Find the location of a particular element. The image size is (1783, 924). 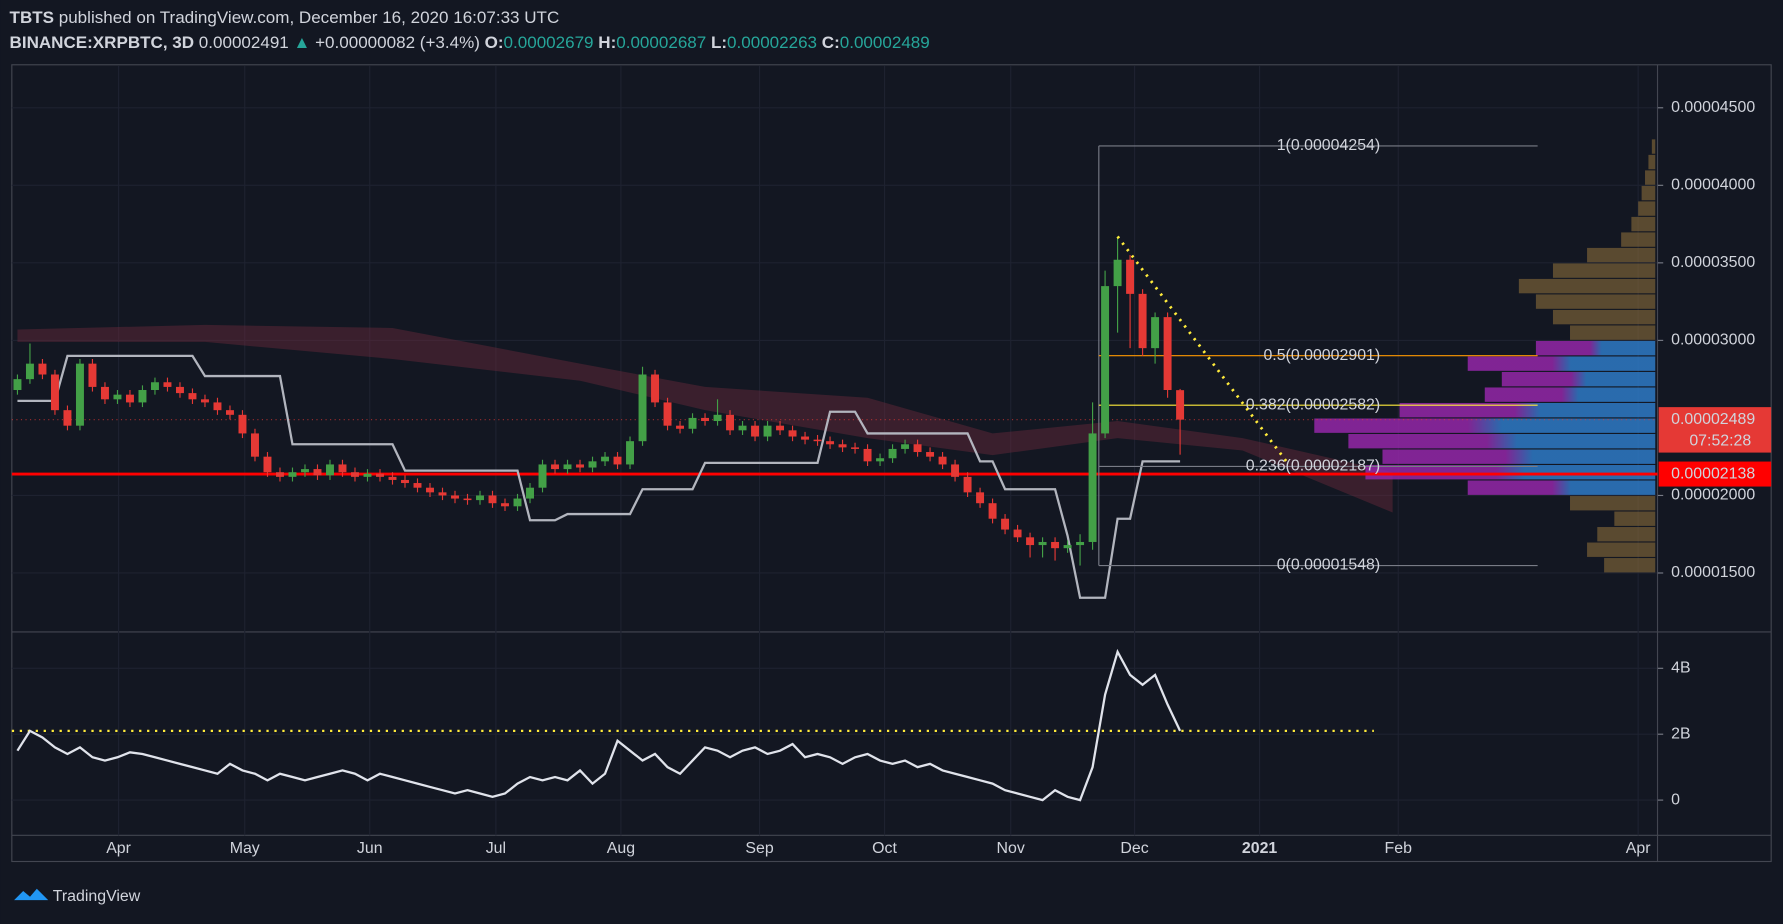

x-tick-label: 2021 is located at coordinates (1260, 848).